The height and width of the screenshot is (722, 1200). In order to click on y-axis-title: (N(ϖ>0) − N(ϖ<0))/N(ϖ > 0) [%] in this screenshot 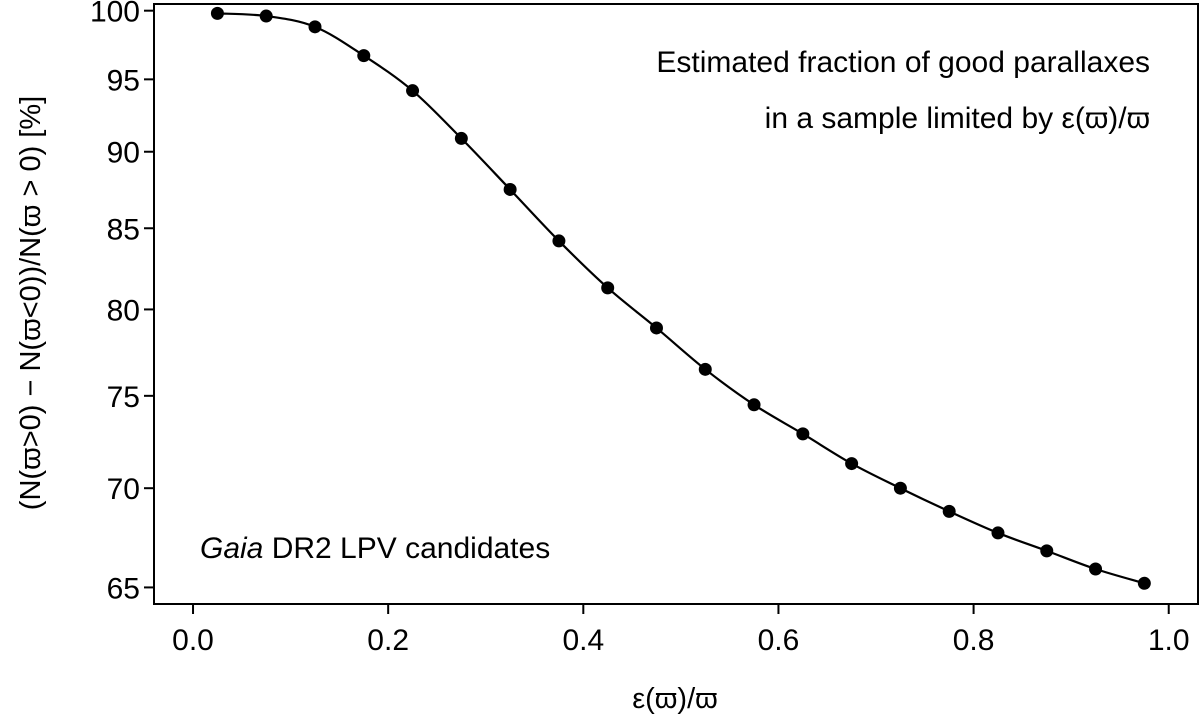, I will do `click(31, 303)`.